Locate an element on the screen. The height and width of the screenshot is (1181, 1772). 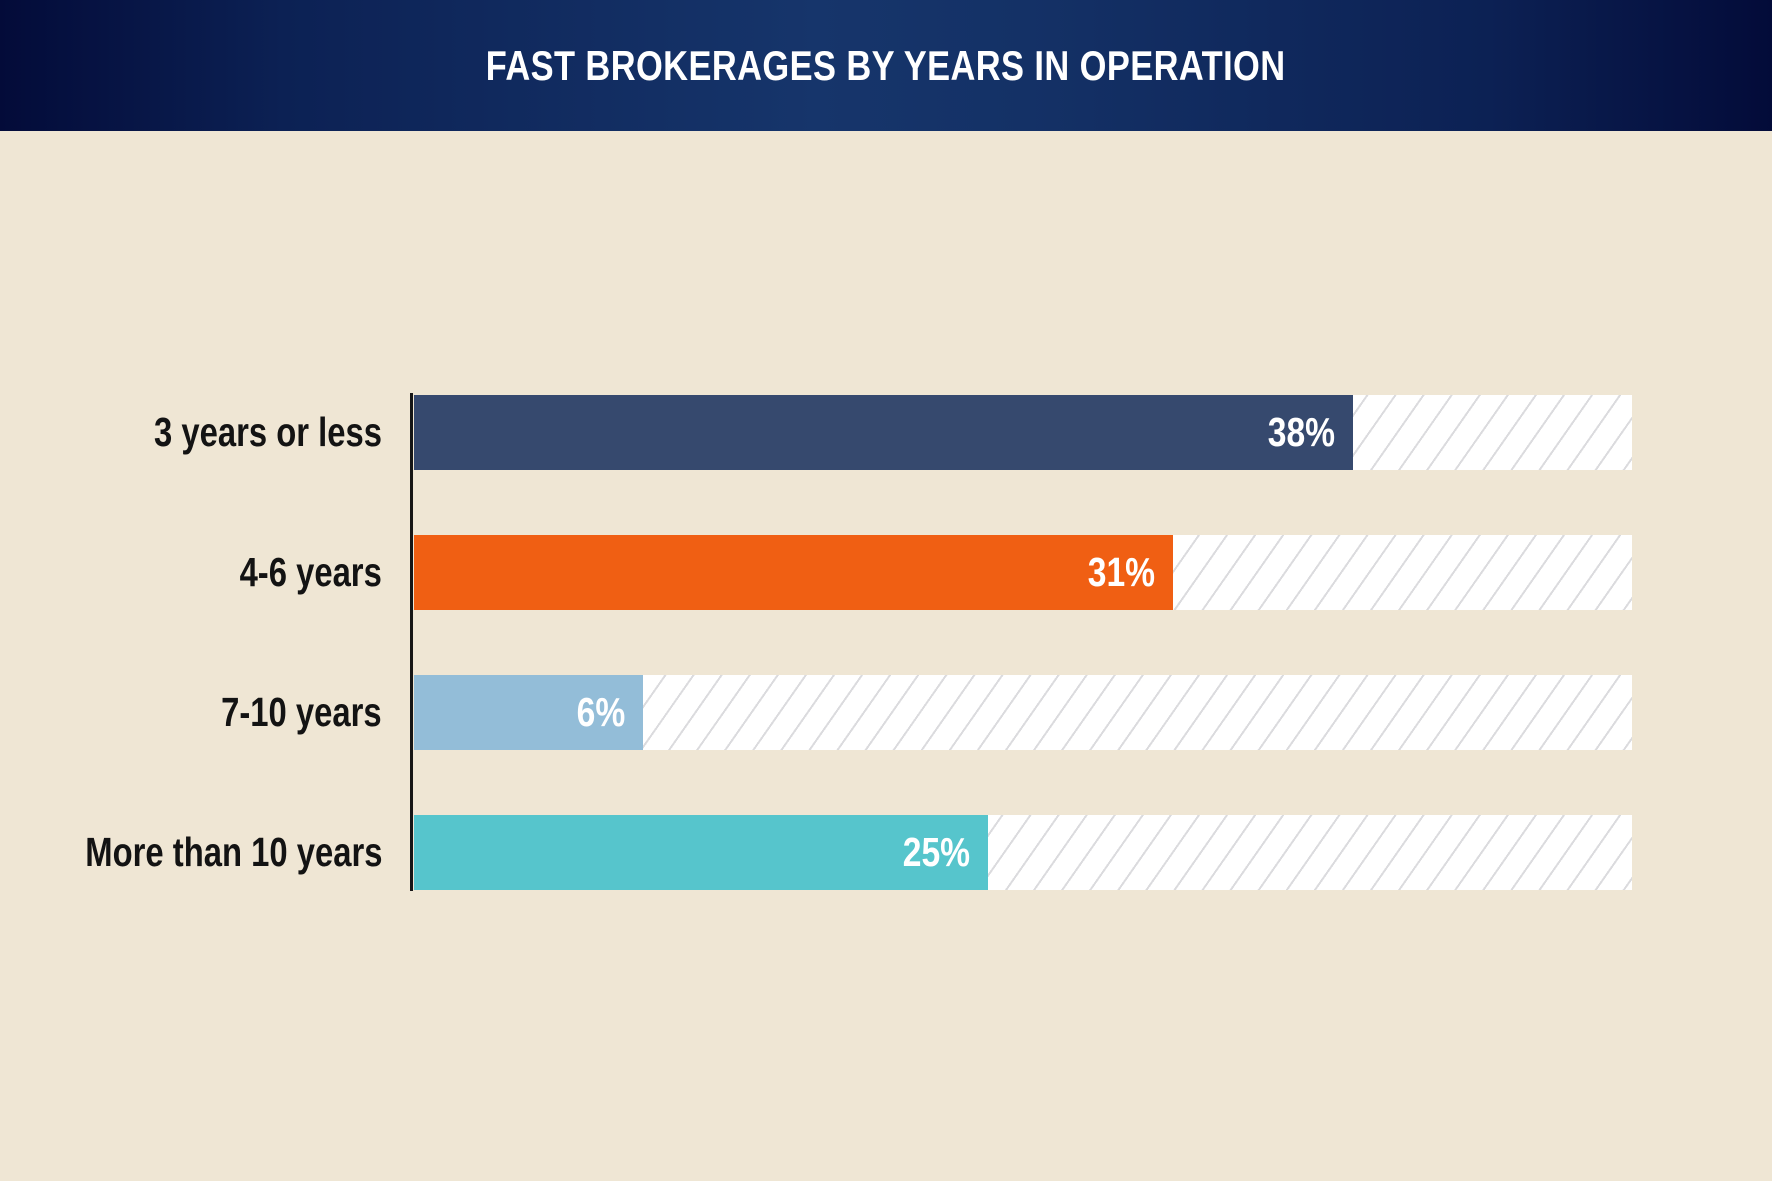
category-label: 4-6 years is located at coordinates (310, 572).